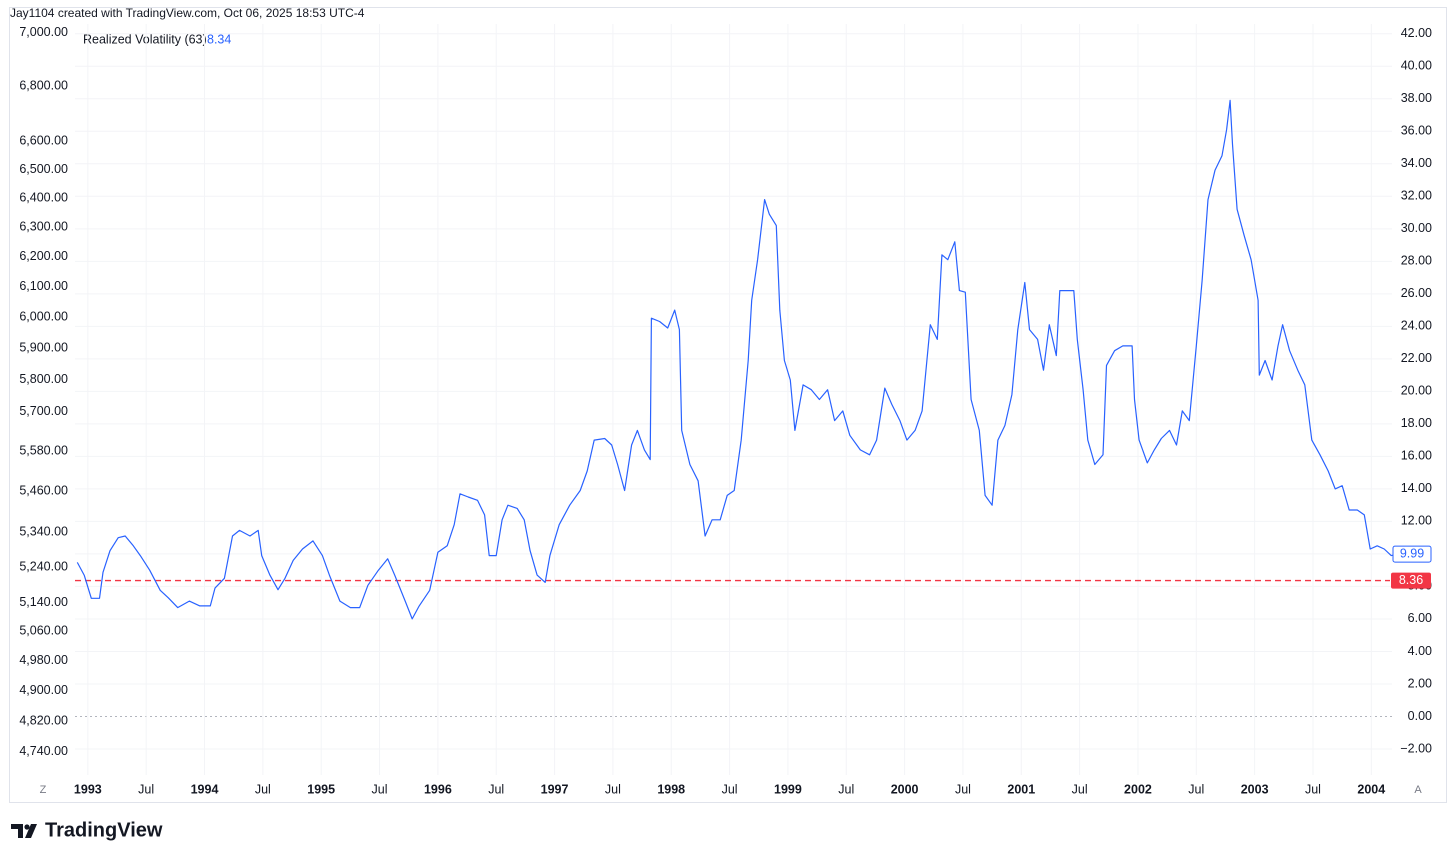  What do you see at coordinates (145, 39) in the screenshot?
I see `legend-name: Realized Volatility (63)` at bounding box center [145, 39].